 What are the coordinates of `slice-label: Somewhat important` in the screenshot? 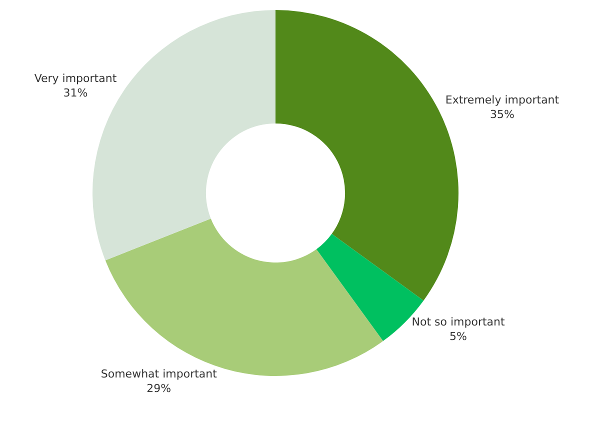 It's located at (159, 374).